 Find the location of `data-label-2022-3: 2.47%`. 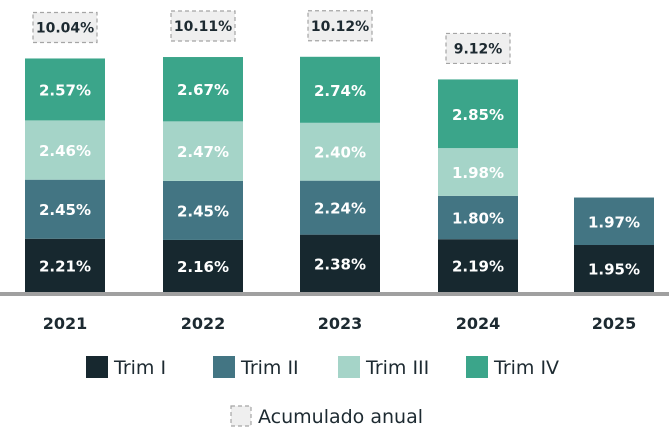

data-label-2022-3: 2.47% is located at coordinates (203, 152).